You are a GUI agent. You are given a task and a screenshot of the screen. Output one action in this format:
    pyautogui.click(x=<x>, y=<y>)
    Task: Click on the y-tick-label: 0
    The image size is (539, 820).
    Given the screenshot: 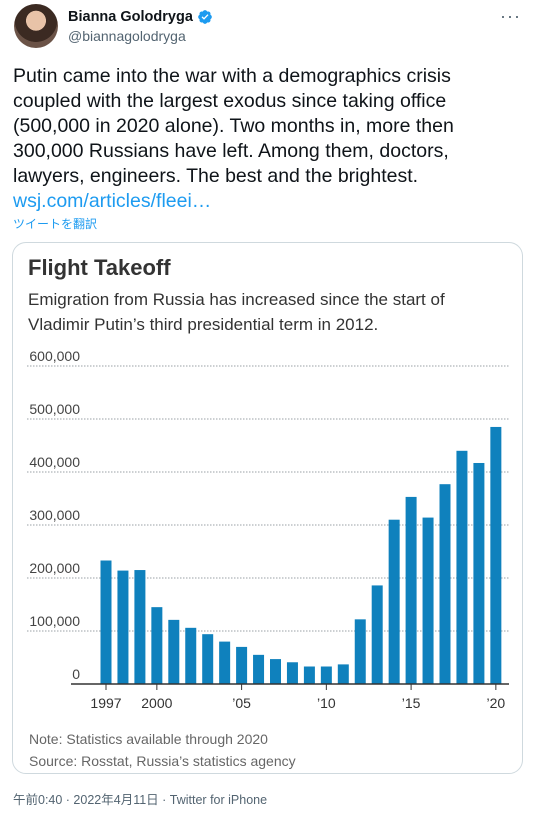 What is the action you would take?
    pyautogui.click(x=76, y=674)
    